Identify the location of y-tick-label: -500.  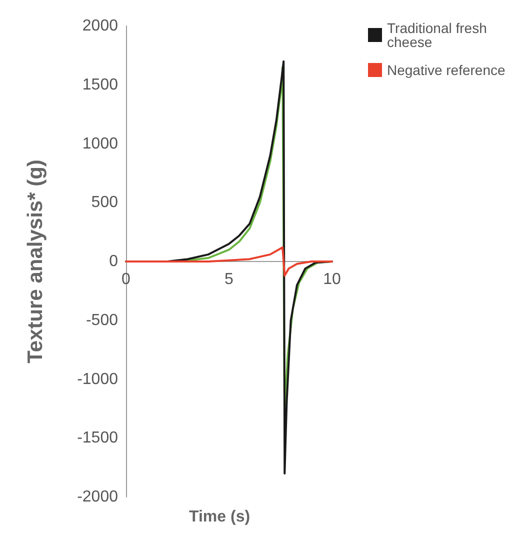
(102, 320).